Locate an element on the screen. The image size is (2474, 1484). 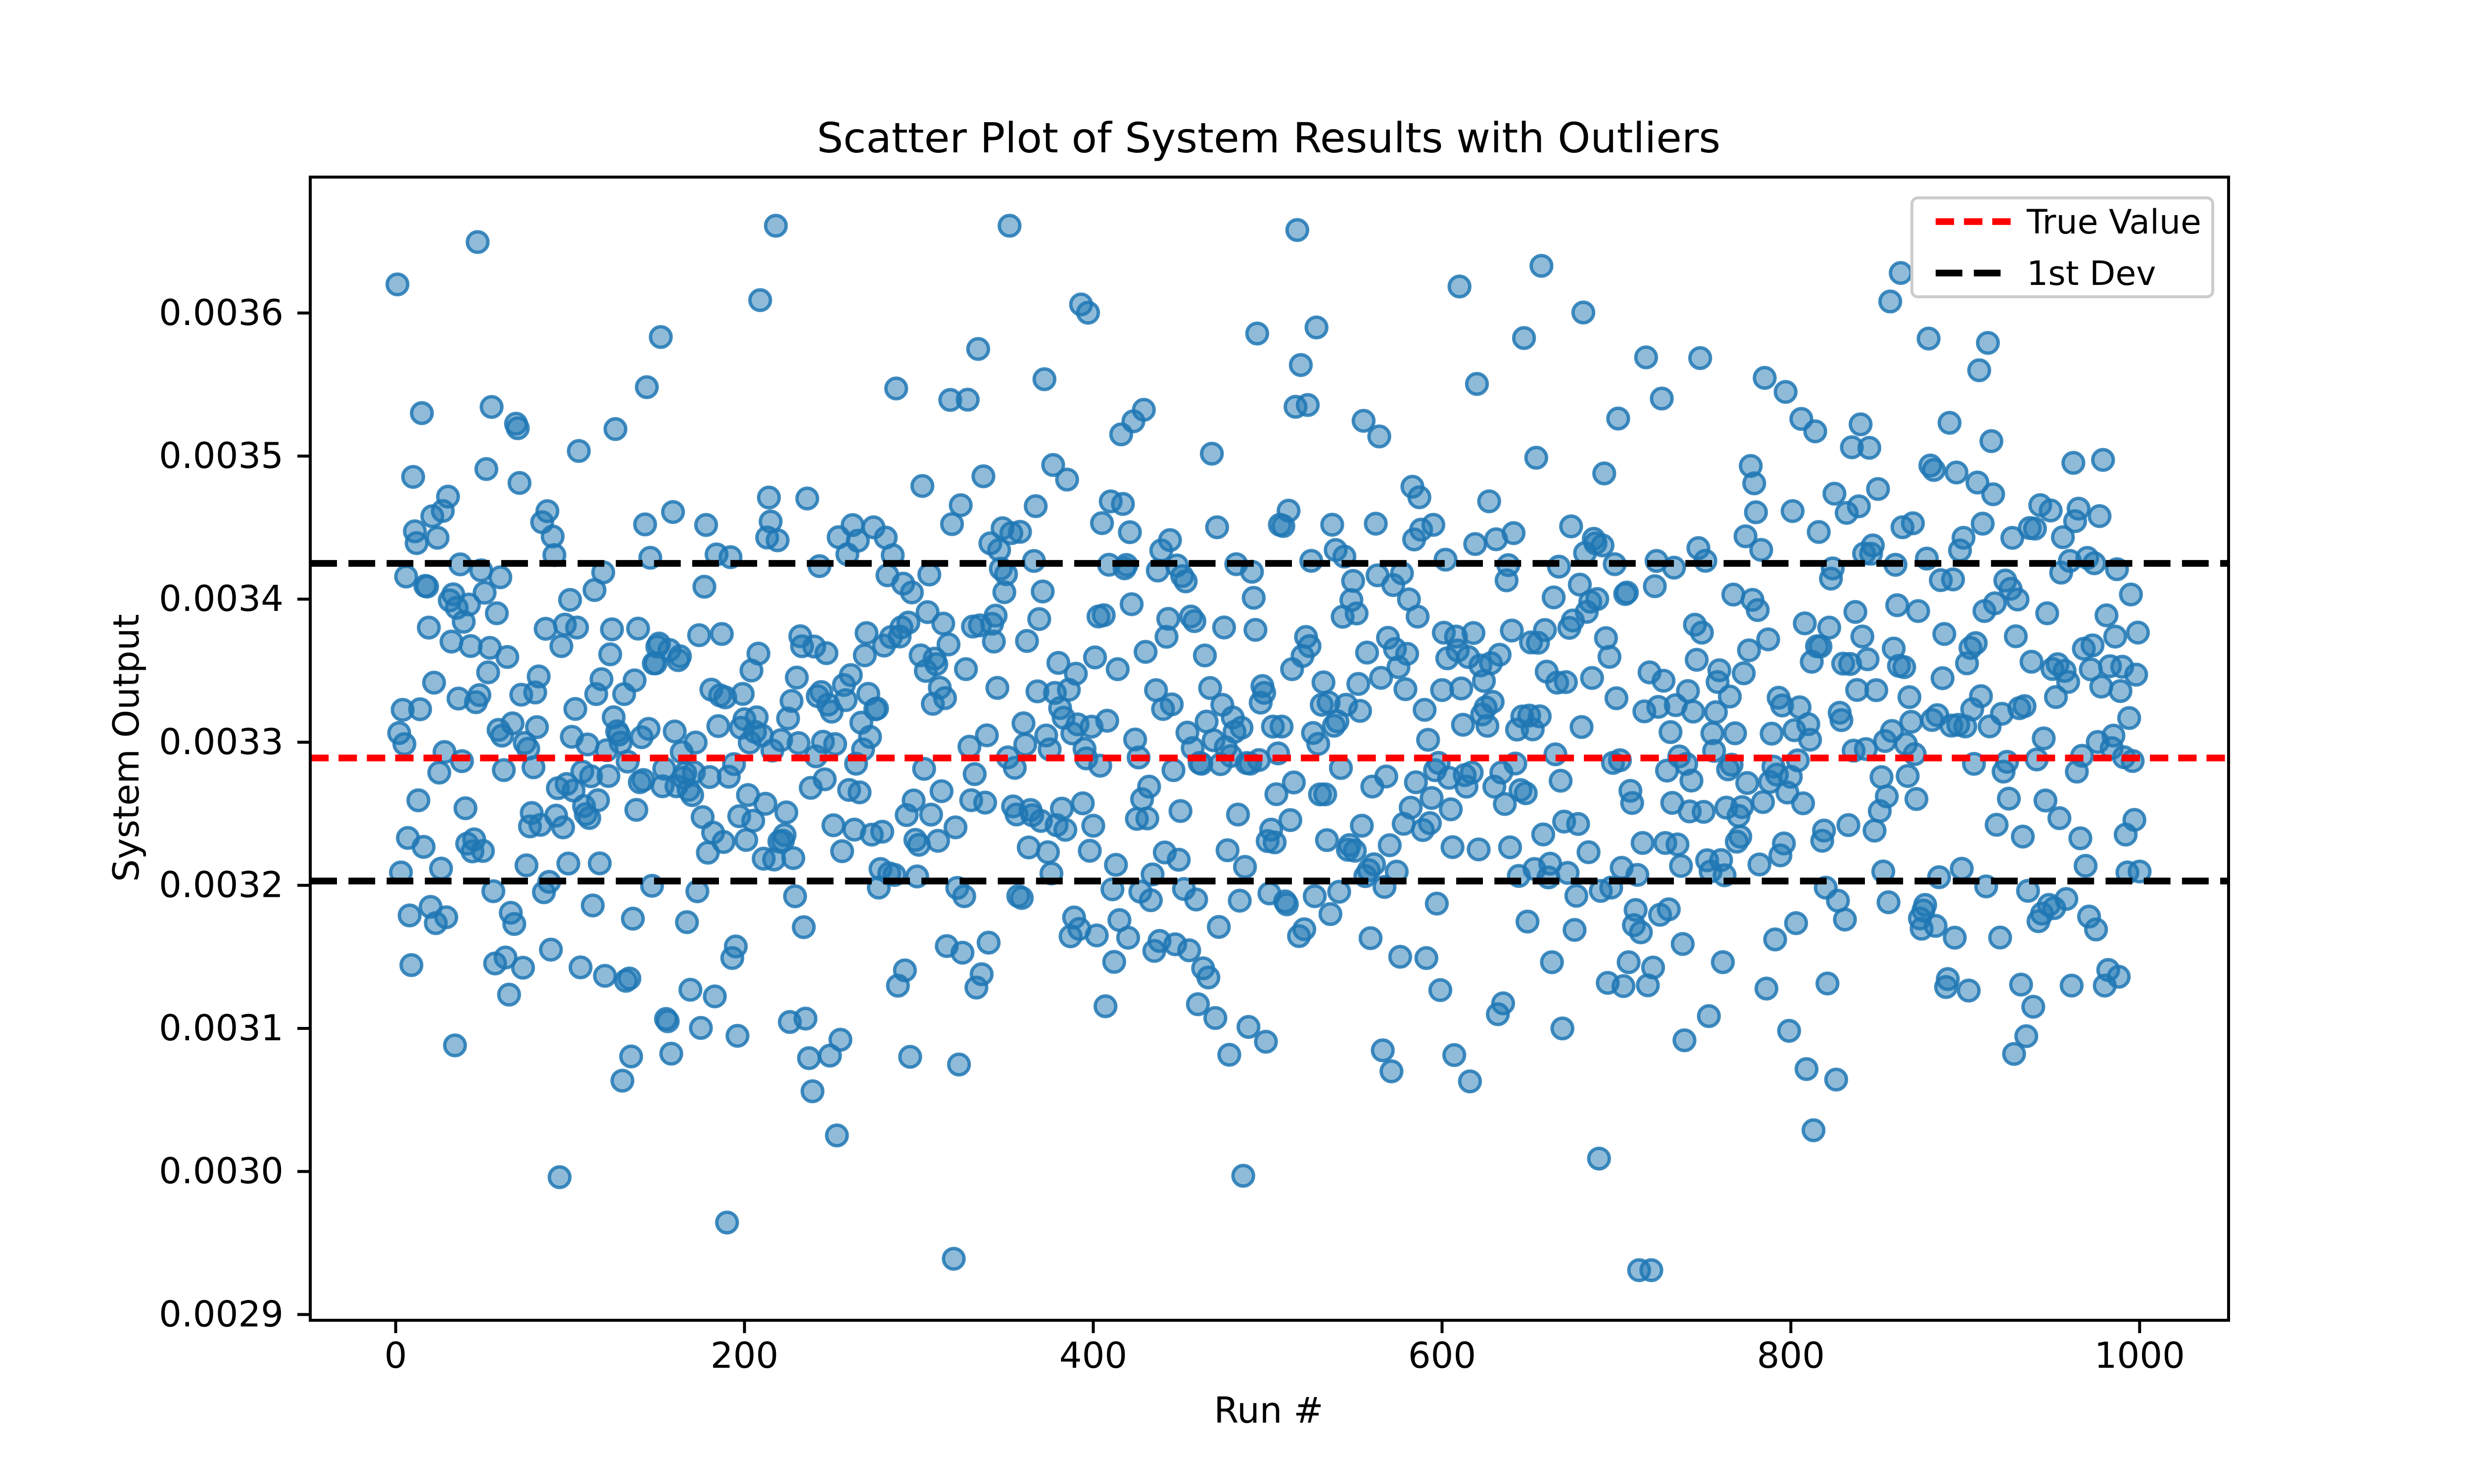
x-tick-label: 1000 is located at coordinates (2139, 1355).